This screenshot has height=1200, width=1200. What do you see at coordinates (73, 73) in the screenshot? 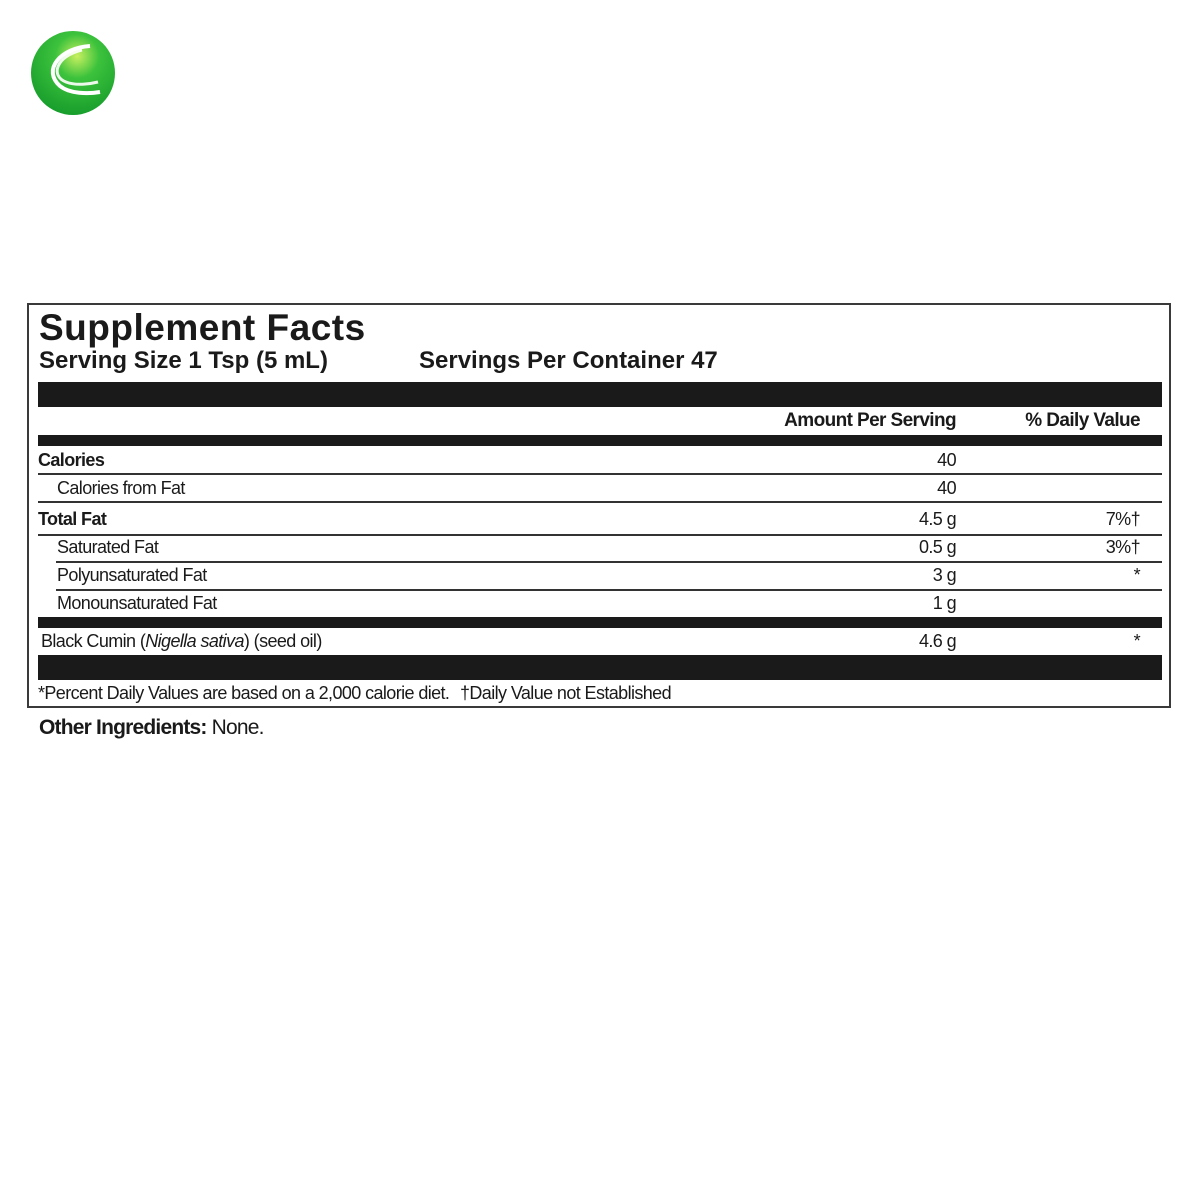
I see `brand-logo-icon` at bounding box center [73, 73].